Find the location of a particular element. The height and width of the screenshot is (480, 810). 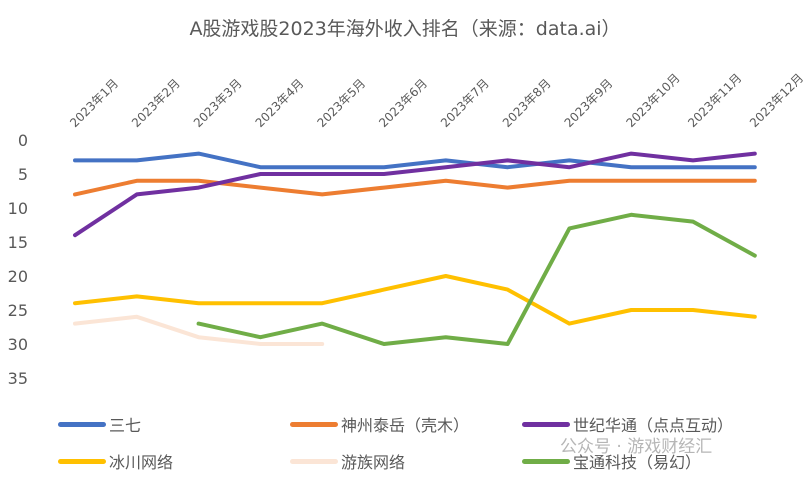

y-tick-label: 5 is located at coordinates (23, 174).